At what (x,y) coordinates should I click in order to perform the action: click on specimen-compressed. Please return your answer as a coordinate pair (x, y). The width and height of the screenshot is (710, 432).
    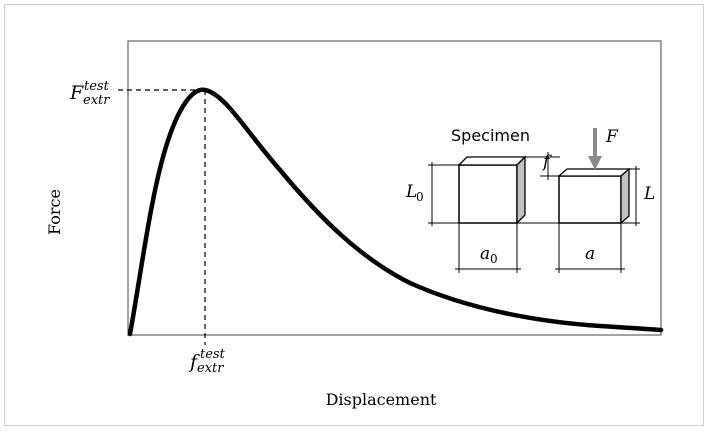
    Looking at the image, I should click on (594, 196).